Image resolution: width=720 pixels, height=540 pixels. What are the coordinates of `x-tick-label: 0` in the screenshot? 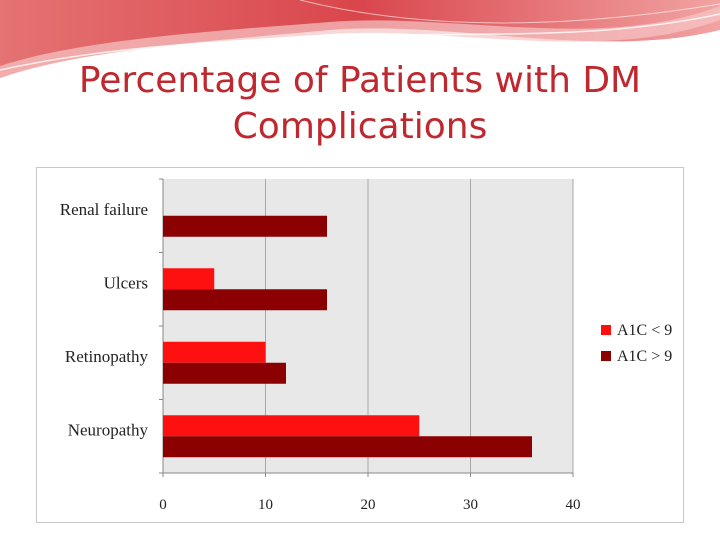 It's located at (163, 505).